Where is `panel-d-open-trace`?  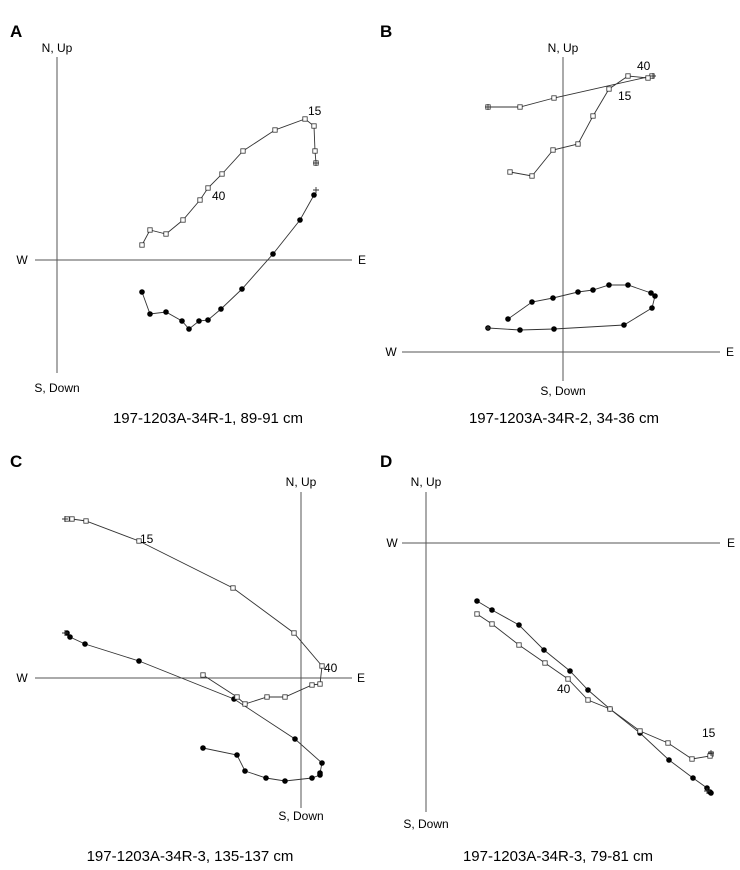 panel-d-open-trace is located at coordinates (594, 686).